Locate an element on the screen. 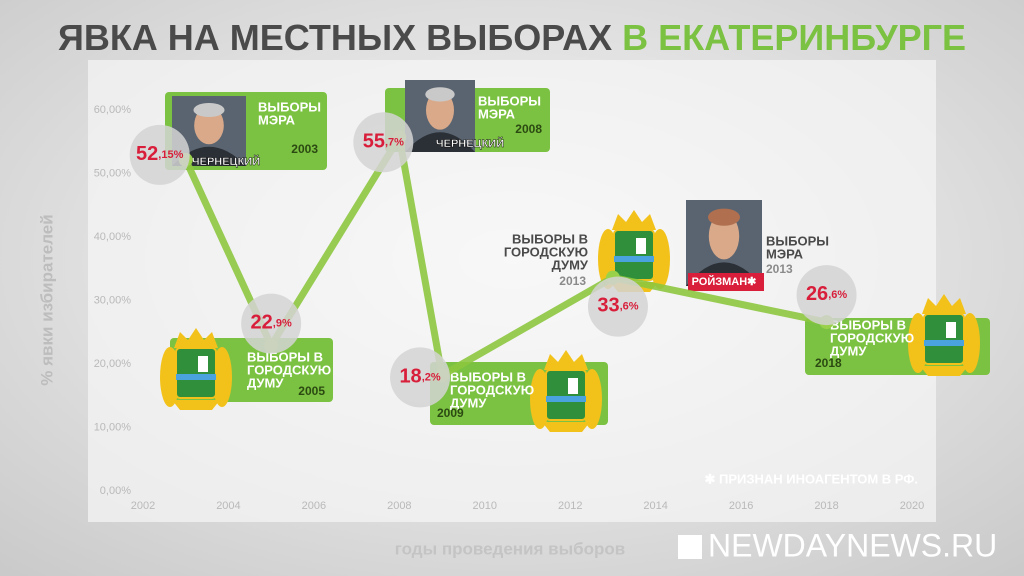 The height and width of the screenshot is (576, 1024). chart-title: ЯВКА НА МЕСТНЫХ ВЫБОРАХ В ЕКАТЕРИНБУРГЕ is located at coordinates (512, 37).